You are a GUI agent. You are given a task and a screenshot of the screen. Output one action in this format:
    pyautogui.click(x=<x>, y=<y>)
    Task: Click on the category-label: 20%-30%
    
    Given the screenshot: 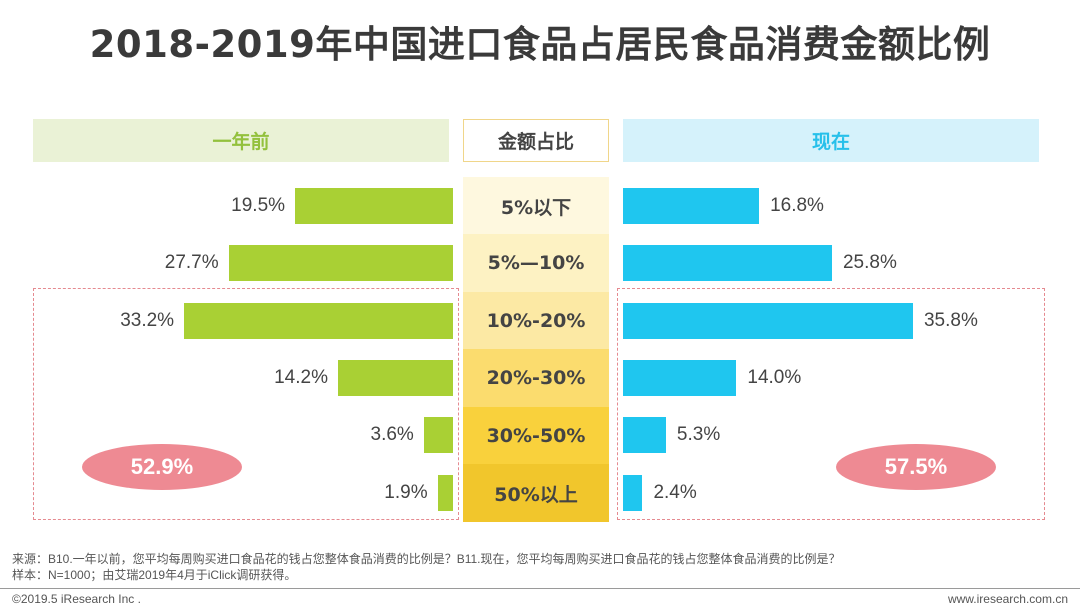 What is the action you would take?
    pyautogui.click(x=536, y=378)
    